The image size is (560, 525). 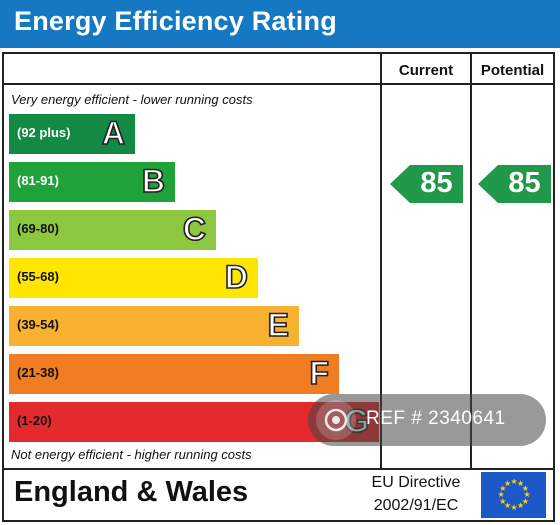 What do you see at coordinates (113, 133) in the screenshot?
I see `band-letter: A` at bounding box center [113, 133].